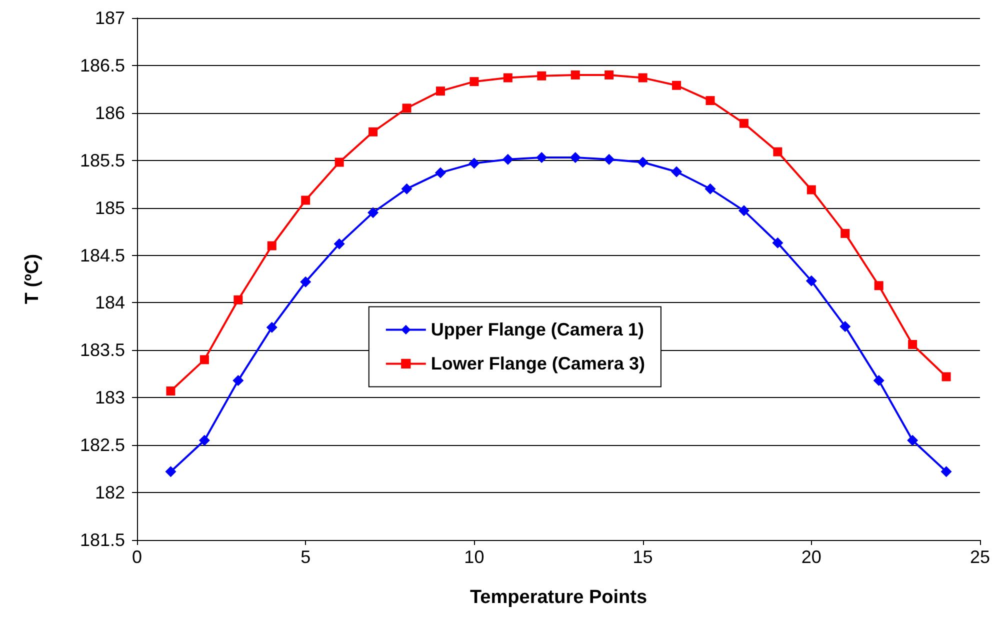  I want to click on y-tick-label: 183, so click(109, 398).